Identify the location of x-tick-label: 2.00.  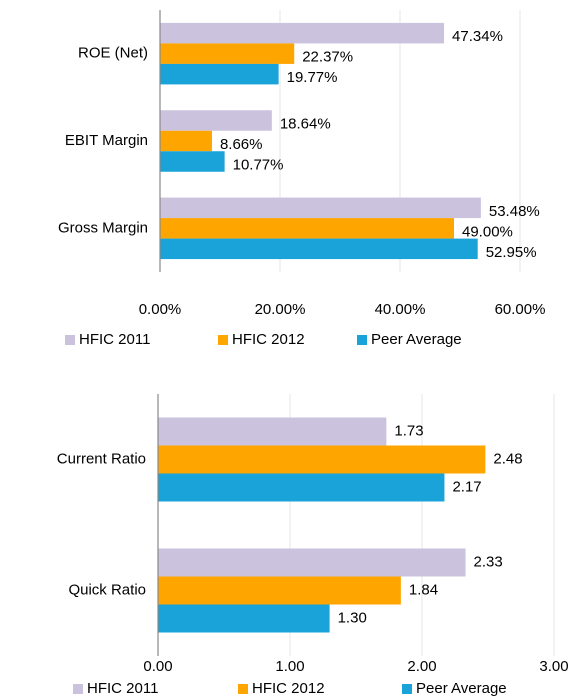
(421, 666).